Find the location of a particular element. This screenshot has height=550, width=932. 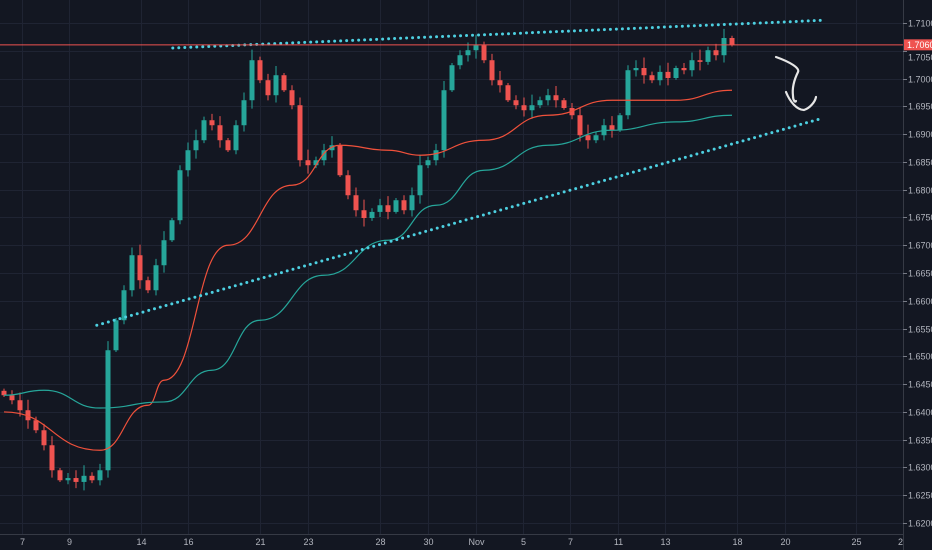

time-tick-label: 20 is located at coordinates (785, 542).